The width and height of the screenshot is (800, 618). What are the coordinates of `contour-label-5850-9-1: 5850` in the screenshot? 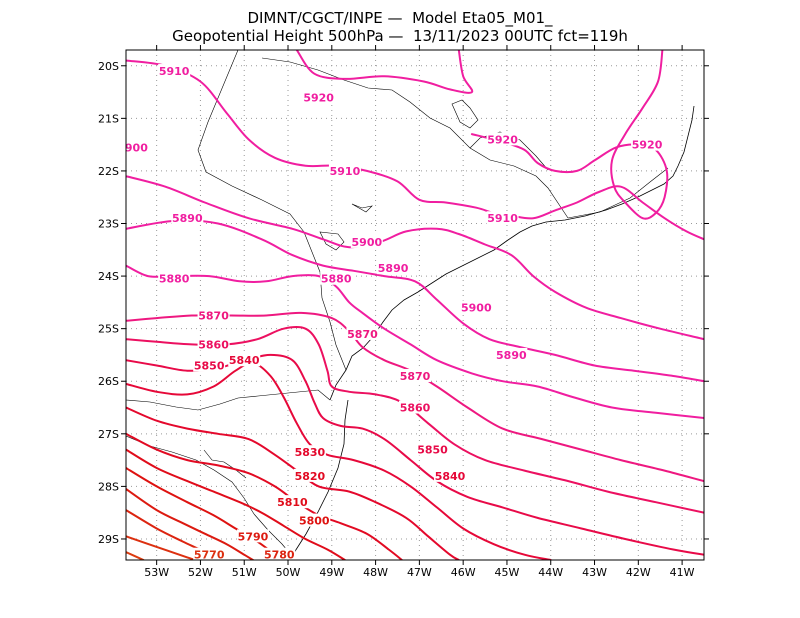 It's located at (432, 450).